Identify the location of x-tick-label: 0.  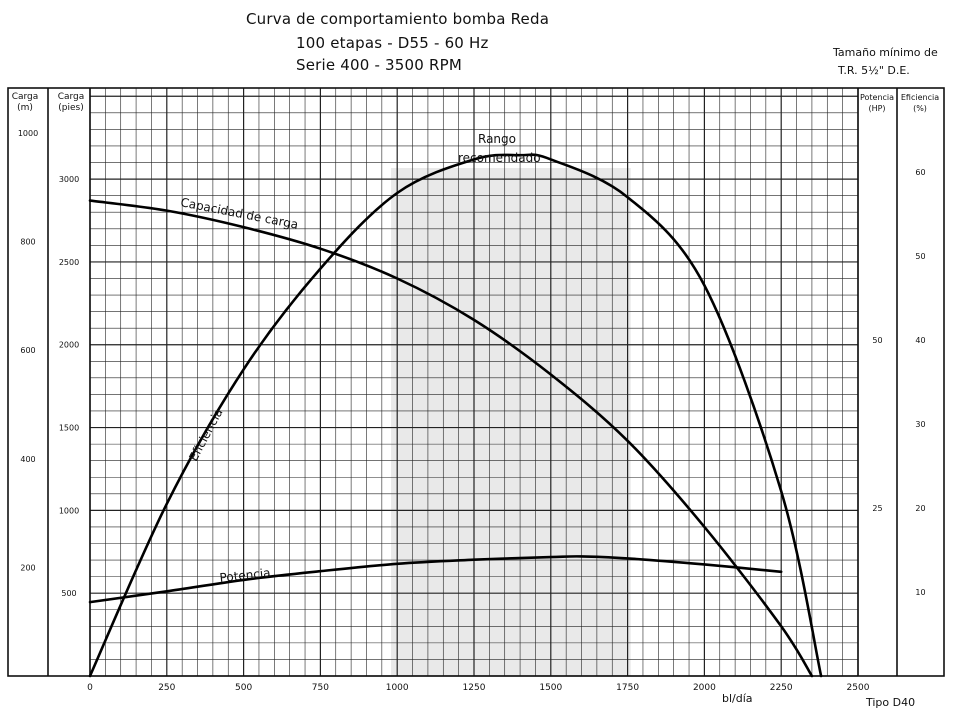
(90, 688).